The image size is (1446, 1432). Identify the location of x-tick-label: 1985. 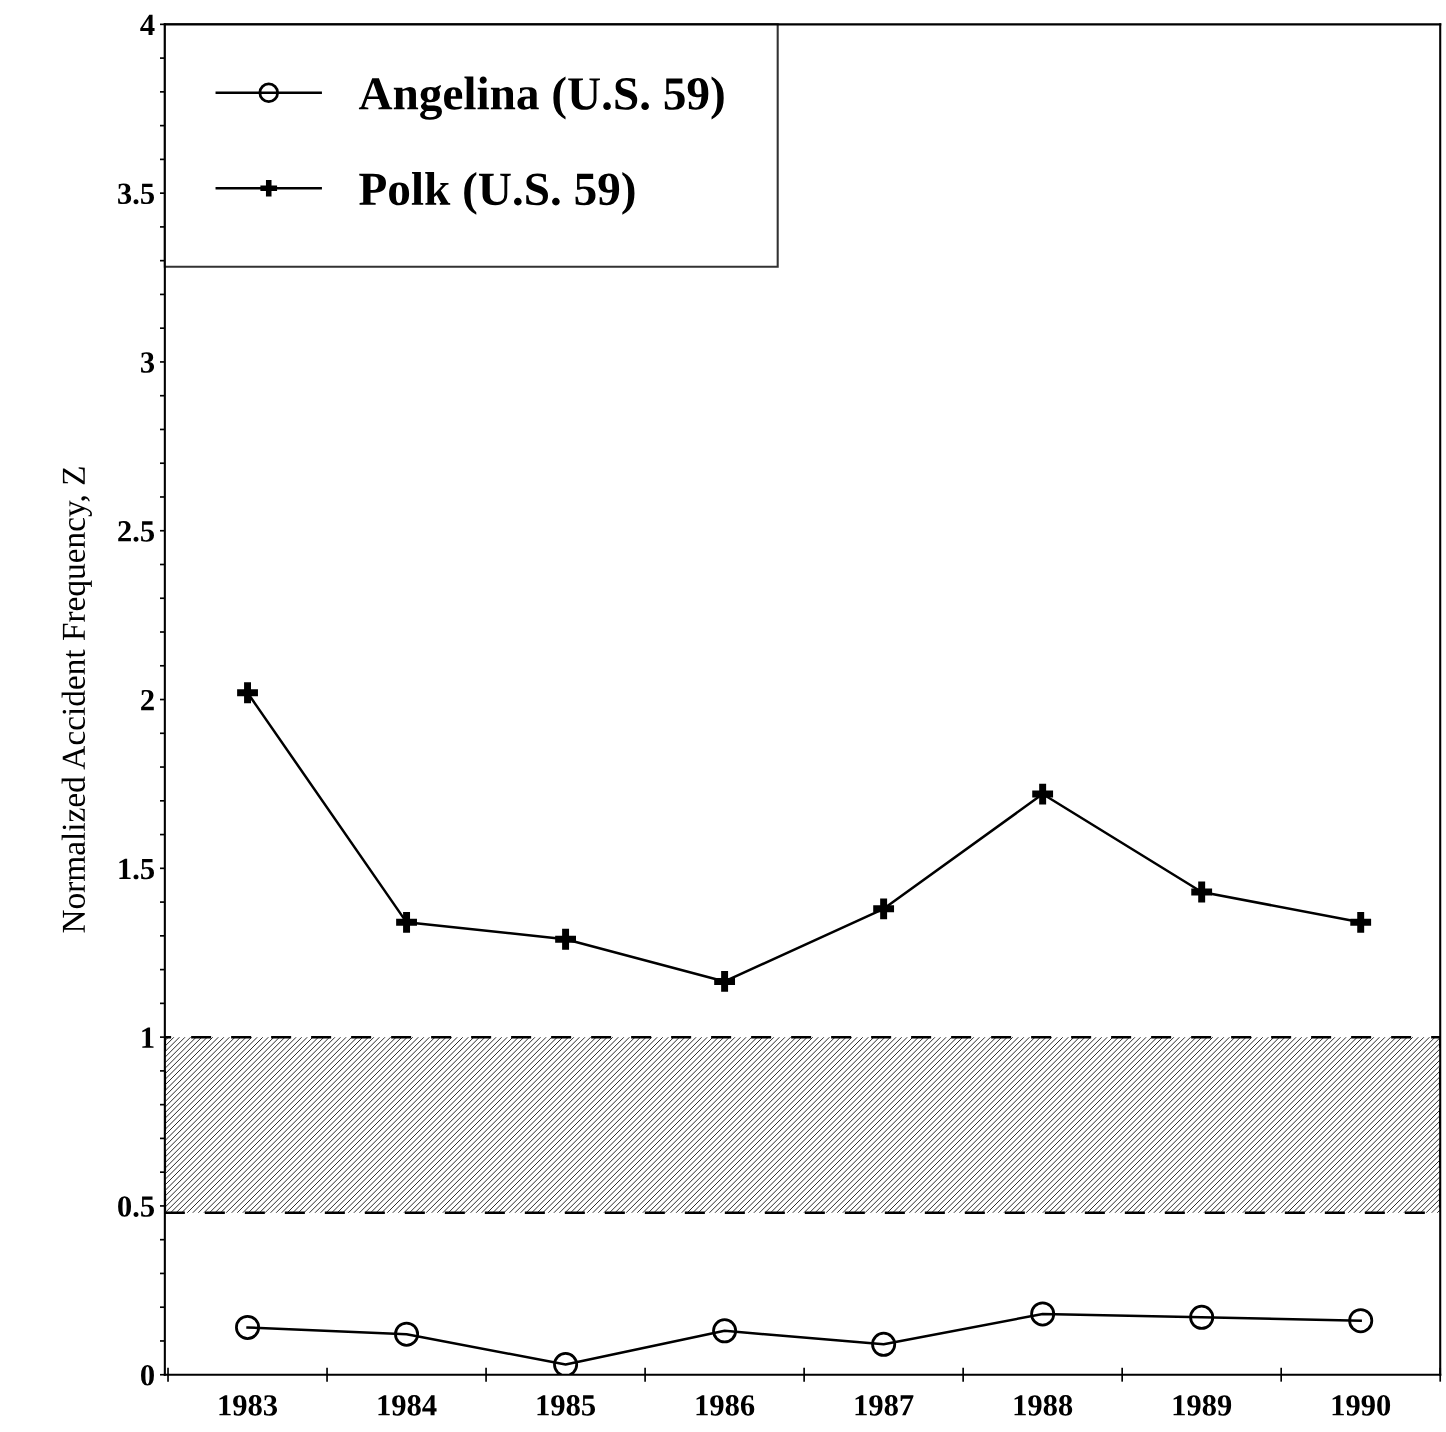
(566, 1405).